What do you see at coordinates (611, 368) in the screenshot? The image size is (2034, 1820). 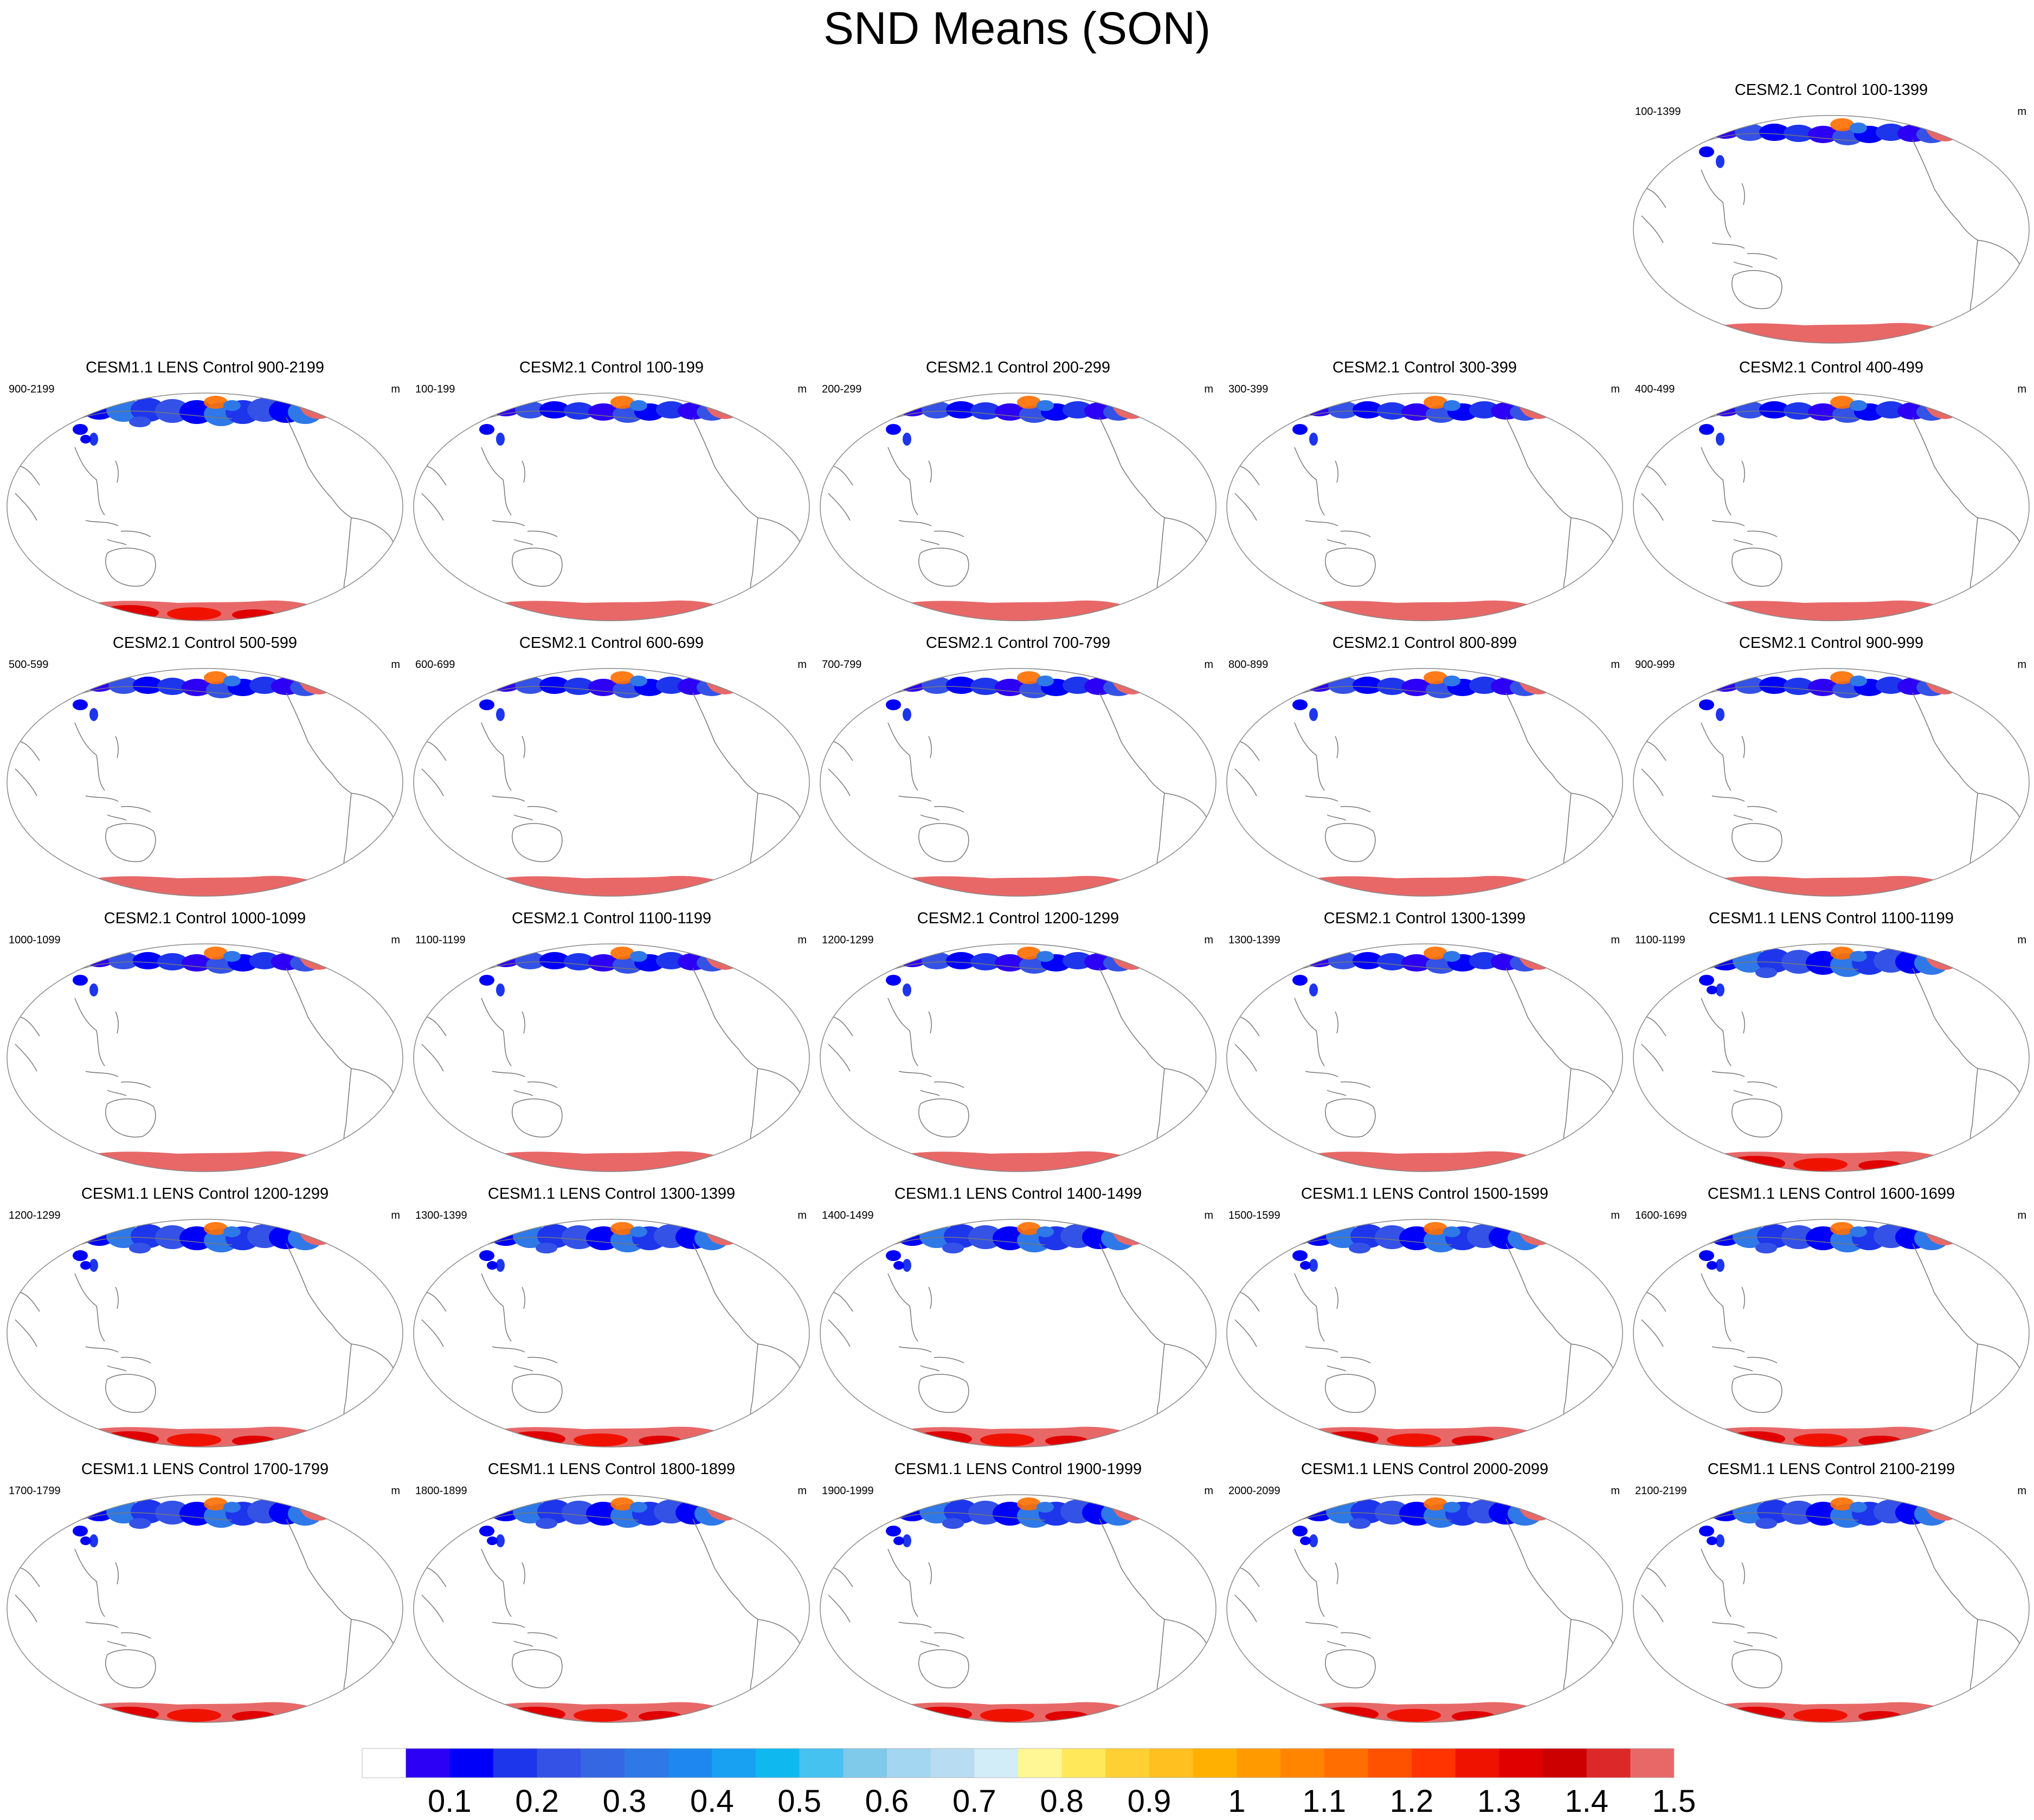 I see `panel-title: CESM2.1 Control 100-199` at bounding box center [611, 368].